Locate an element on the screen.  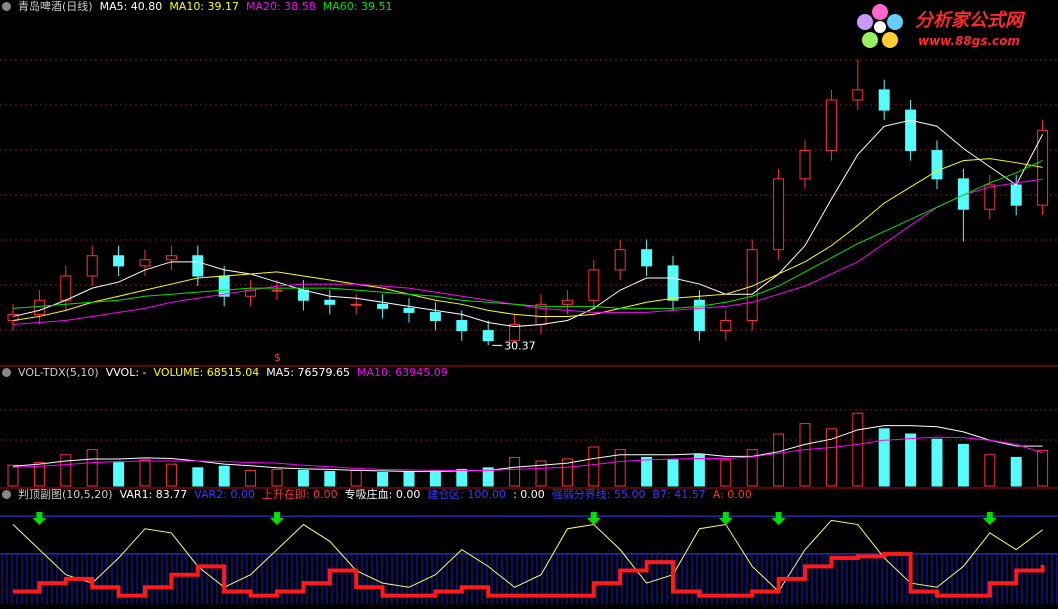
legend-entry: VOLUME: 68515.04 is located at coordinates (206, 372).